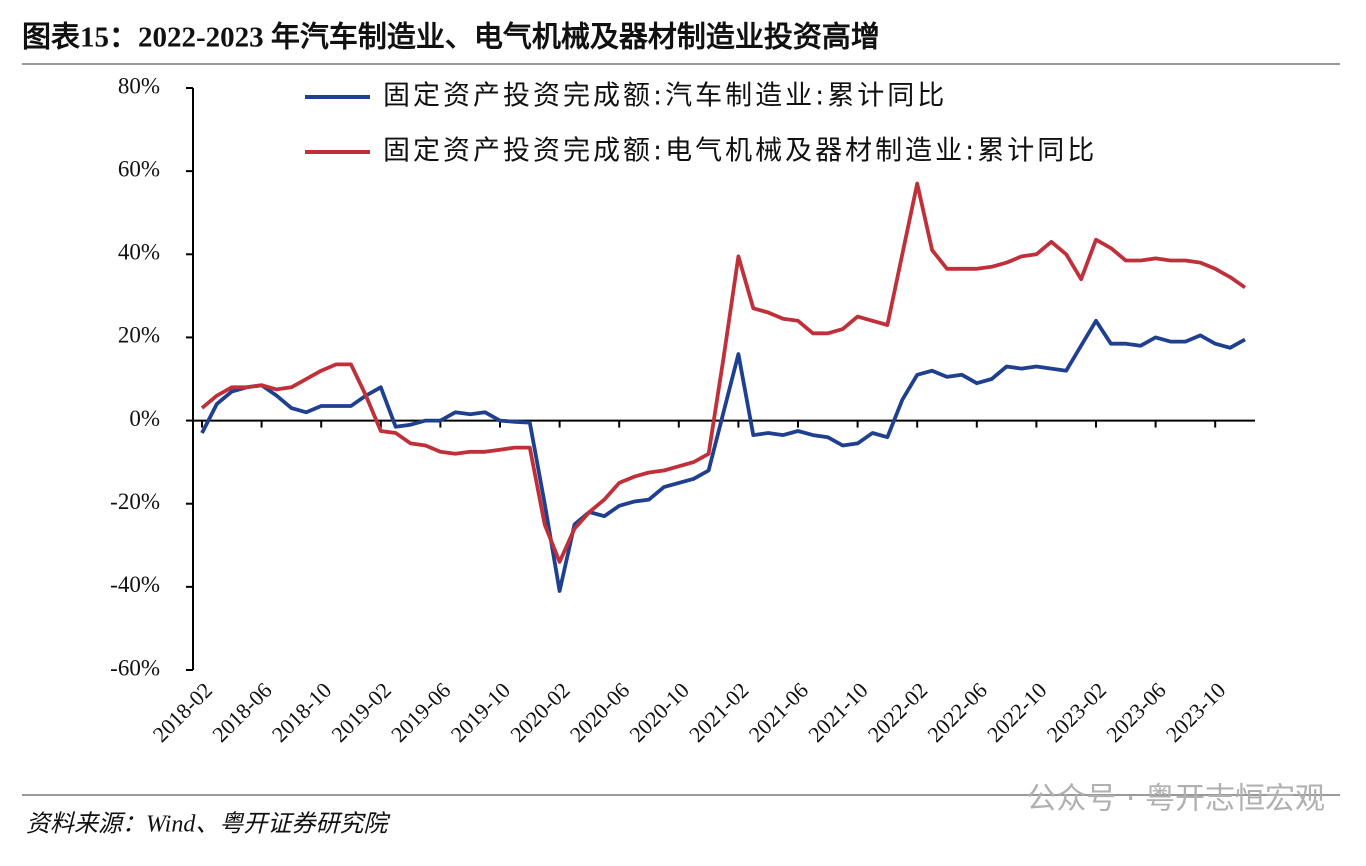  What do you see at coordinates (659, 712) in the screenshot?
I see `x-tick-label: 2020-10` at bounding box center [659, 712].